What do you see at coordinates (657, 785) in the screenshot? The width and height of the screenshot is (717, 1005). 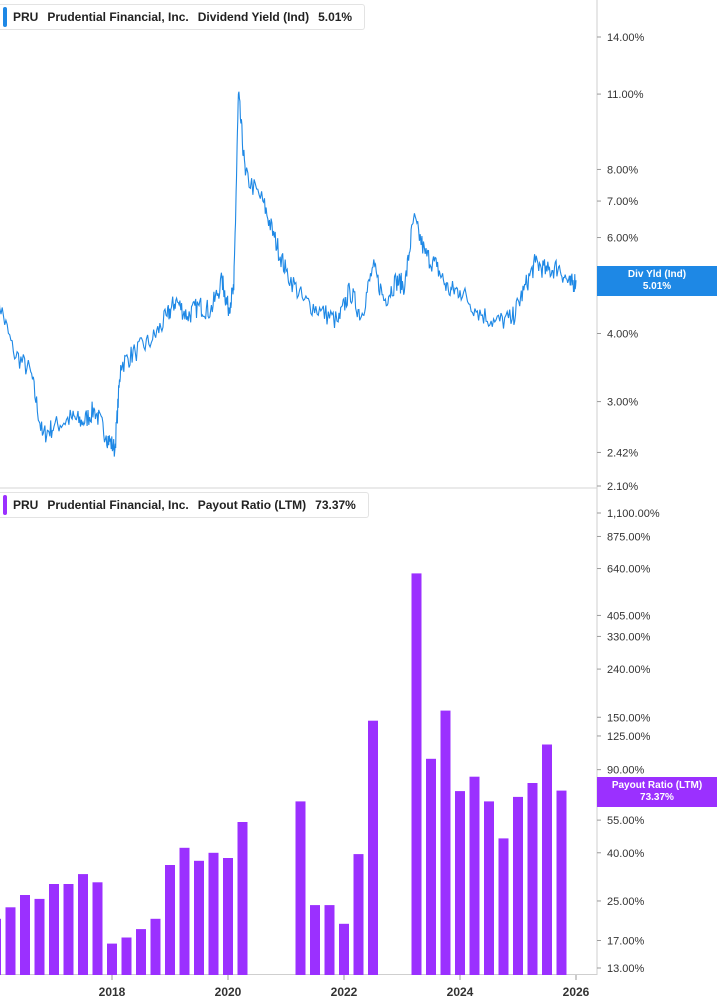 I see `payout-tag-label: Payout Ratio (LTM)` at bounding box center [657, 785].